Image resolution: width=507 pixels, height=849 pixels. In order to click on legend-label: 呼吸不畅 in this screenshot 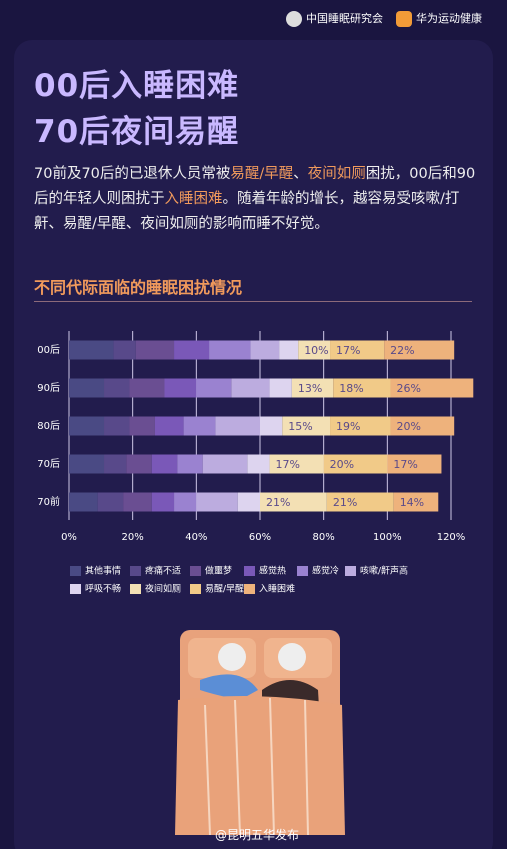, I will do `click(103, 589)`.